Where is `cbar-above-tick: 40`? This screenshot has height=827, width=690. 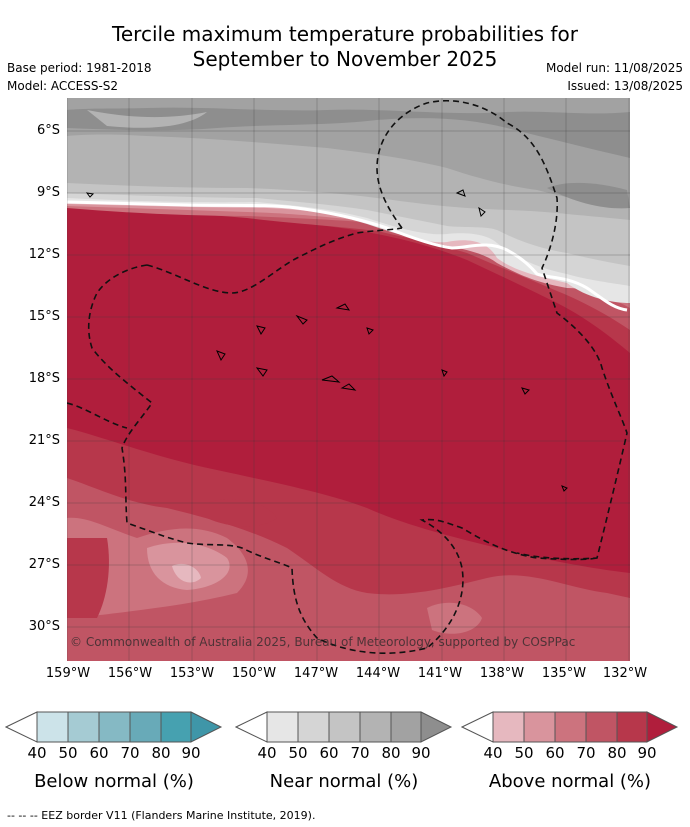
cbar-above-tick: 40 is located at coordinates (493, 753).